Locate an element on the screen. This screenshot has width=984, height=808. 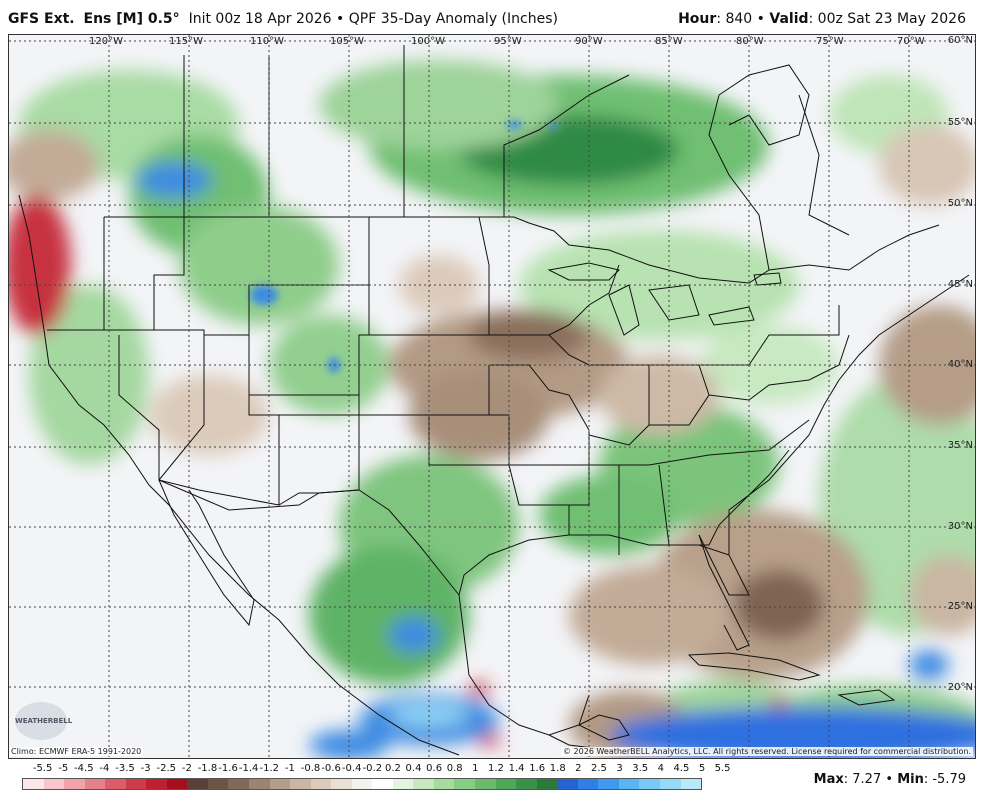
lon-label: 90°W is located at coordinates (589, 41).